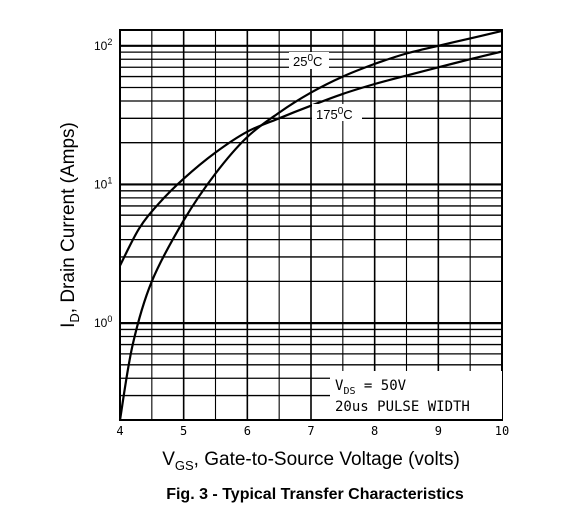 This screenshot has height=530, width=575. I want to click on series-label-175c-unit: C, so click(347, 114).